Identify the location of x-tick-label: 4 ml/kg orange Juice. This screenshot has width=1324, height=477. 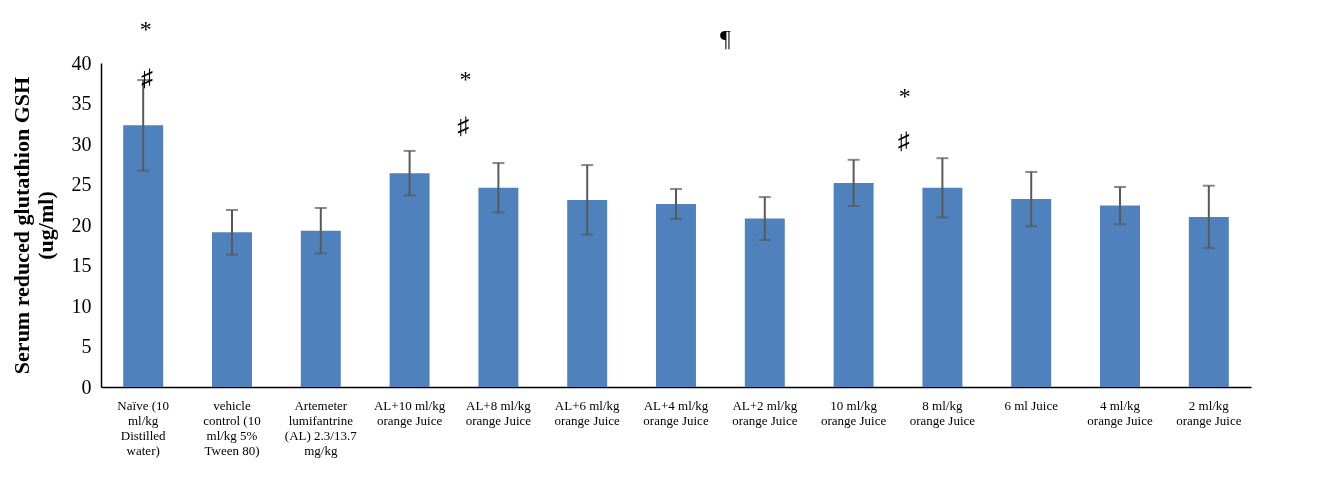
(1120, 412).